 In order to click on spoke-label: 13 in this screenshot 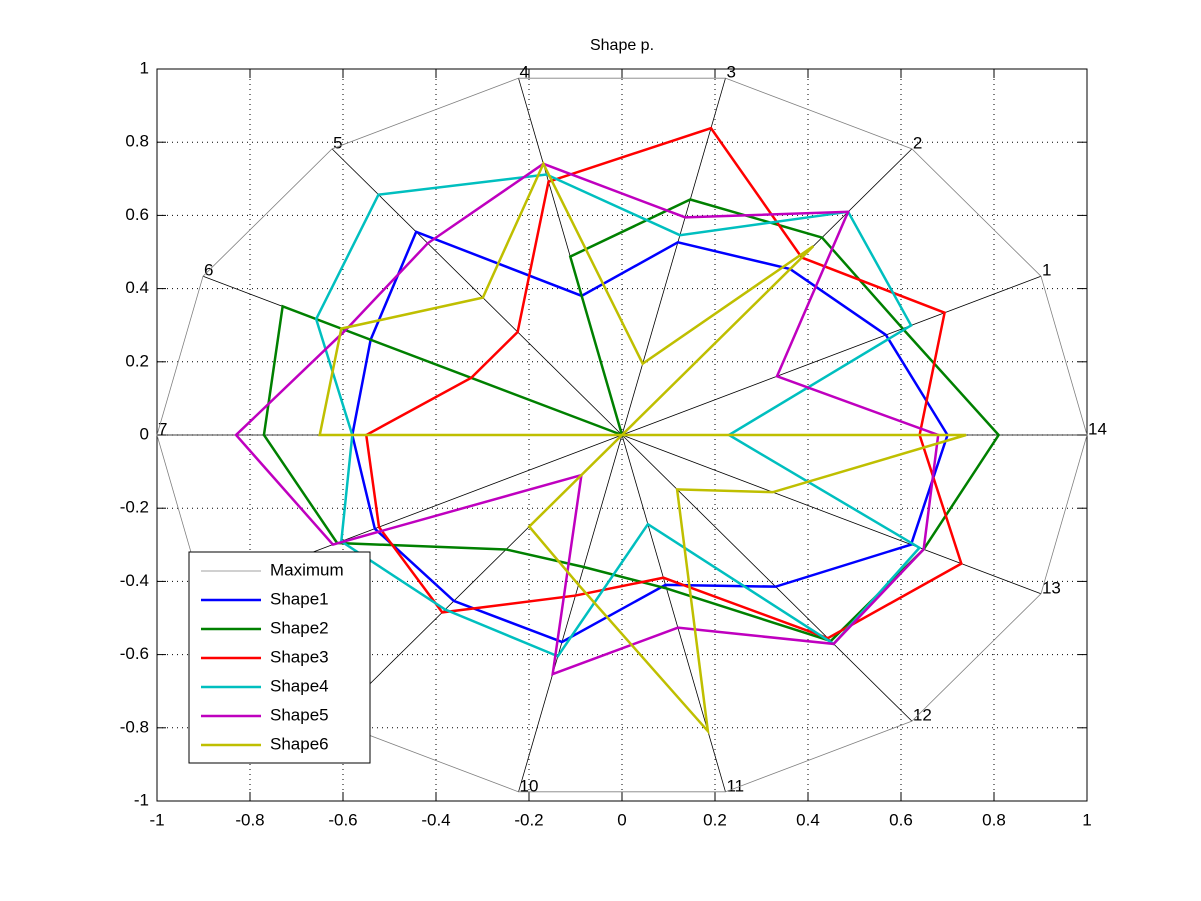, I will do `click(1051, 587)`.